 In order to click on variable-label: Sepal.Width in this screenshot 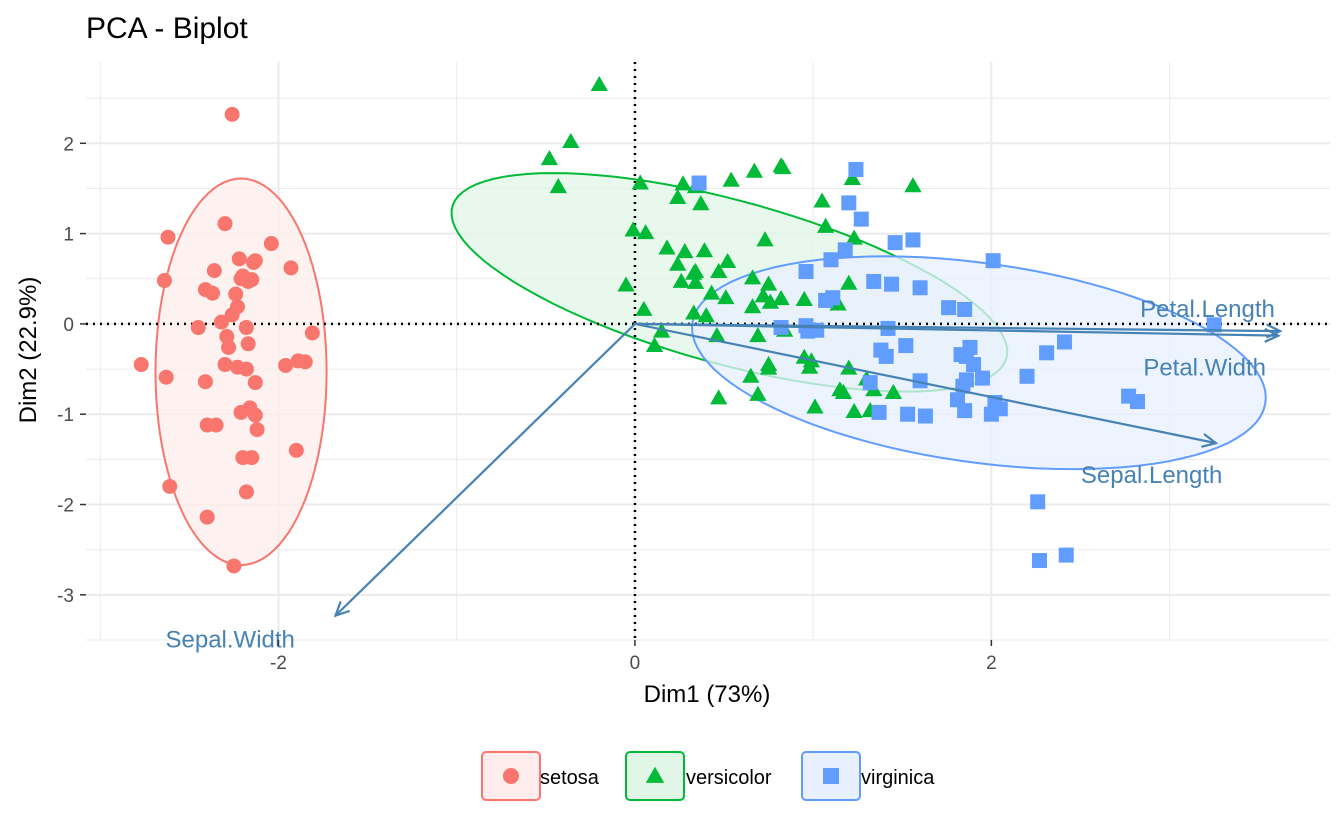, I will do `click(230, 640)`.